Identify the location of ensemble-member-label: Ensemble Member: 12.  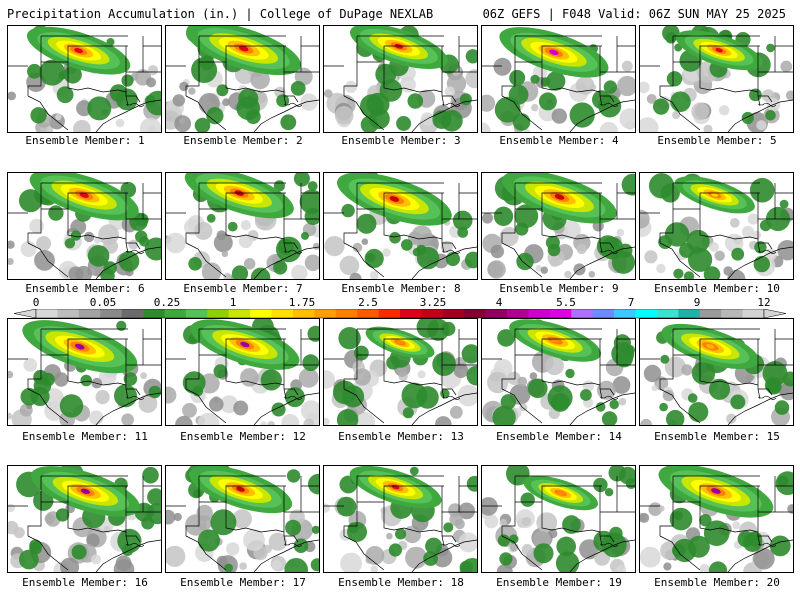
(243, 436).